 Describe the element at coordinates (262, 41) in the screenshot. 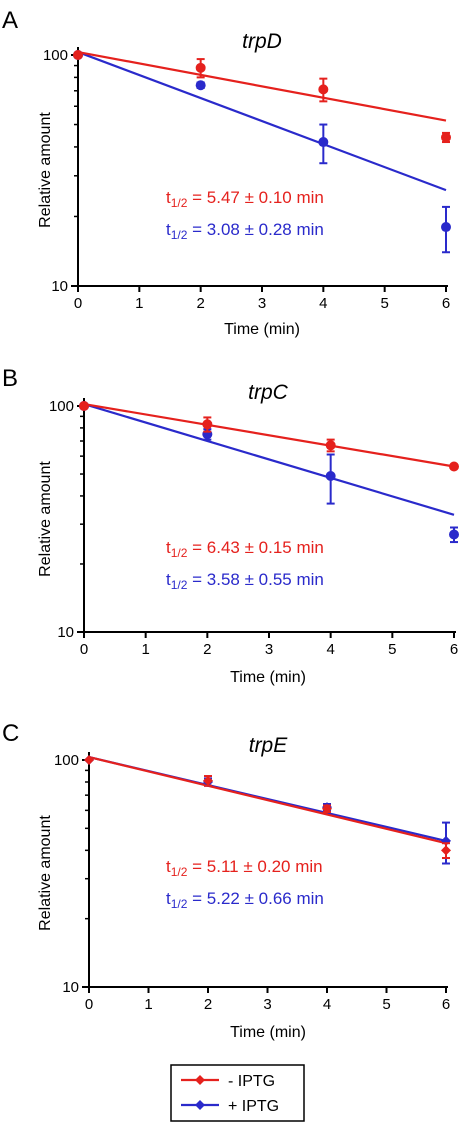

I see `chart-title: trpD` at that location.